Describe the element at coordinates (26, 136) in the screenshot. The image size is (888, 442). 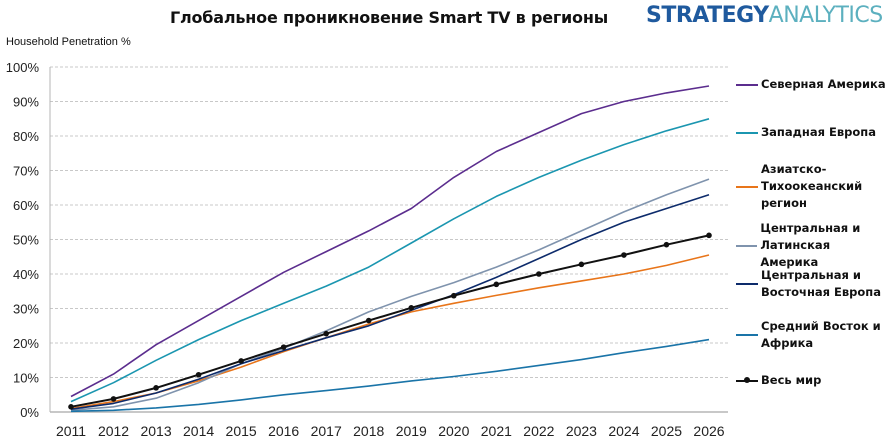
I see `y-tick-label: 80%` at that location.